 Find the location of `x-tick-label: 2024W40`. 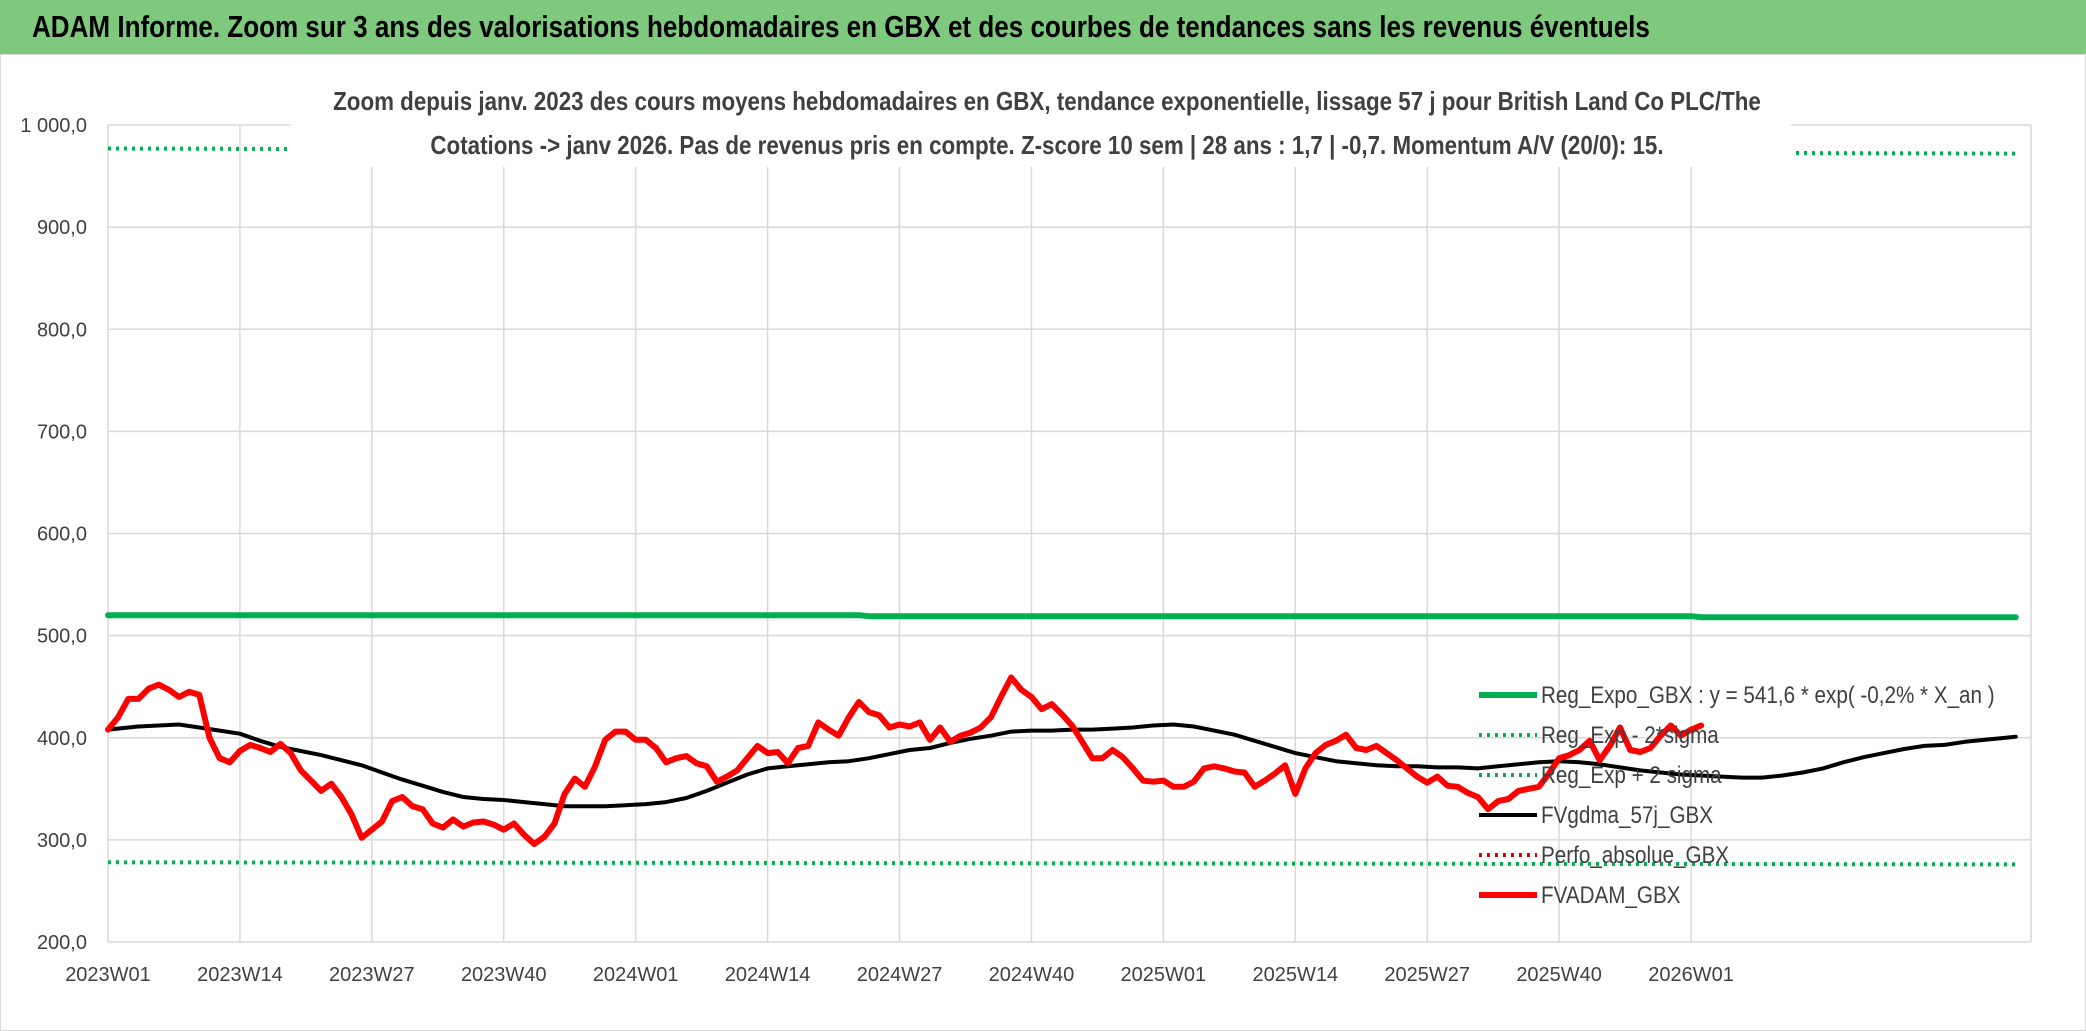

x-tick-label: 2024W40 is located at coordinates (1032, 975).